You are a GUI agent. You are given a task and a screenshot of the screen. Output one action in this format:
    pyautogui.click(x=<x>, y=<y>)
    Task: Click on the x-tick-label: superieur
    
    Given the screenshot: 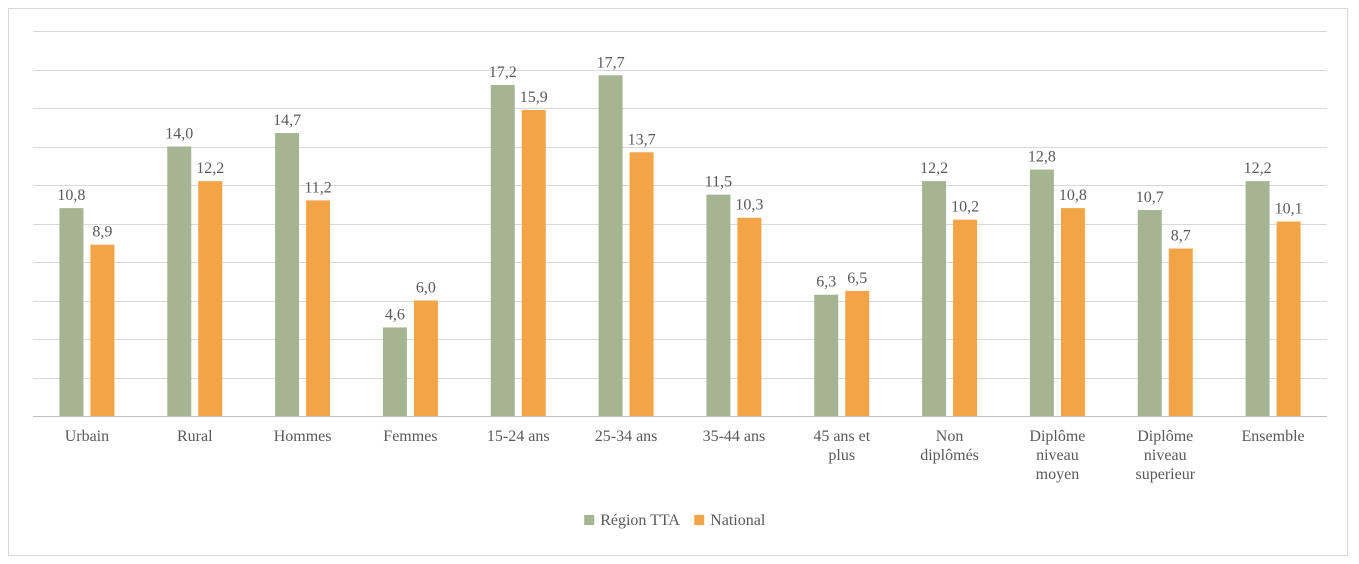 What is the action you would take?
    pyautogui.click(x=1165, y=474)
    